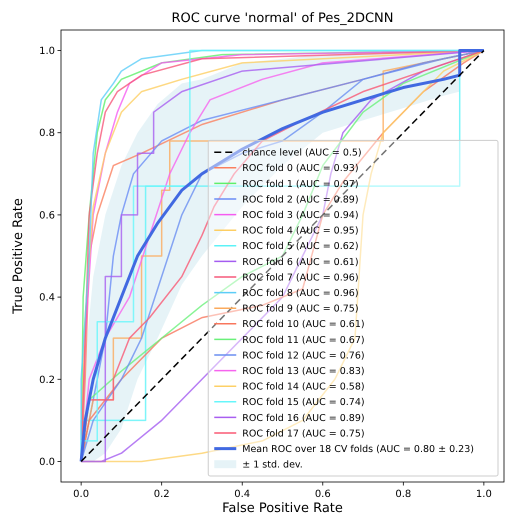  What do you see at coordinates (303, 356) in the screenshot?
I see `legend-label: ROC fold 12 (AUC = 0.76)` at bounding box center [303, 356].